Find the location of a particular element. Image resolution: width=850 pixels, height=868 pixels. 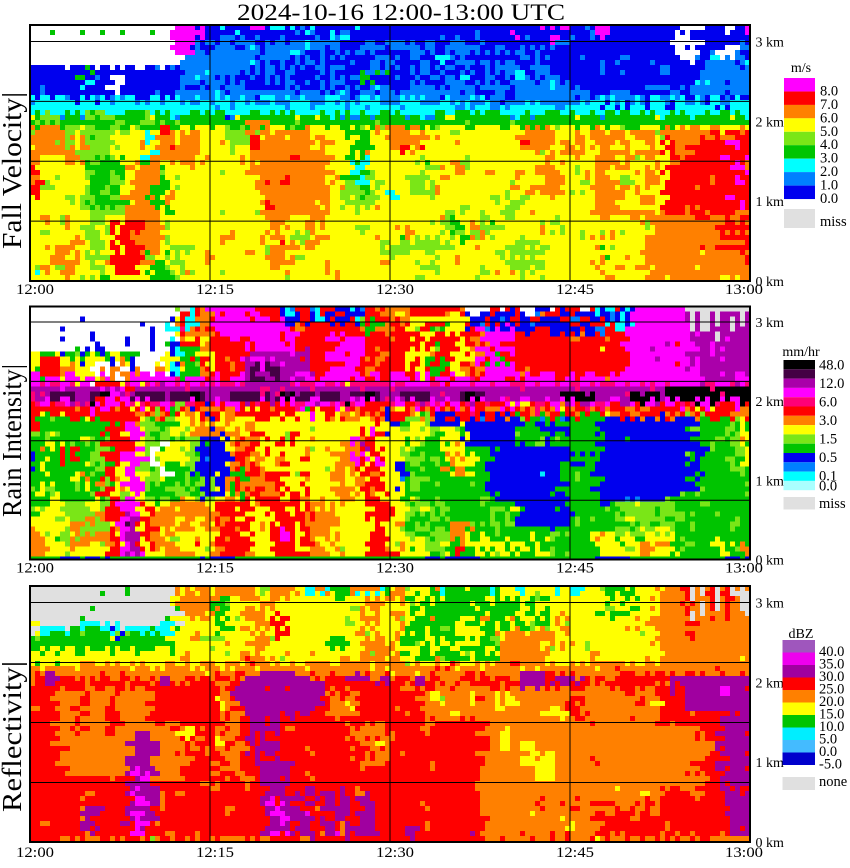

svg-text: dBZ is located at coordinates (801, 634).